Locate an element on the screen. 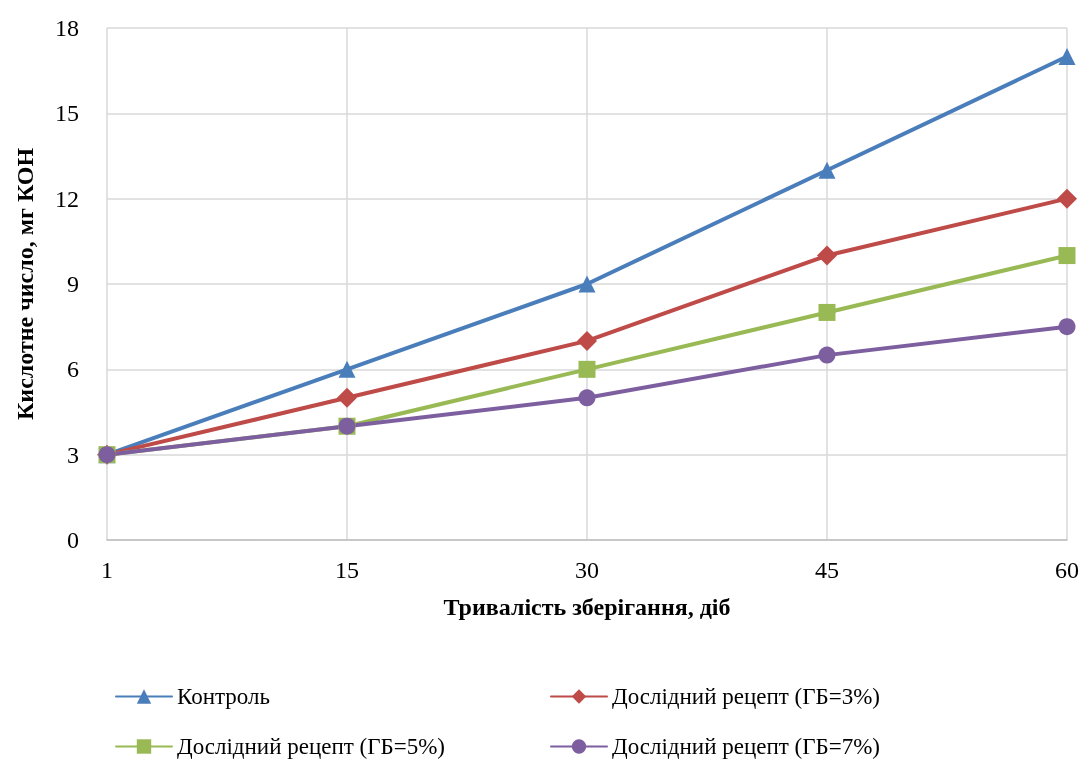  y-tick-label: 12 is located at coordinates (67, 198).